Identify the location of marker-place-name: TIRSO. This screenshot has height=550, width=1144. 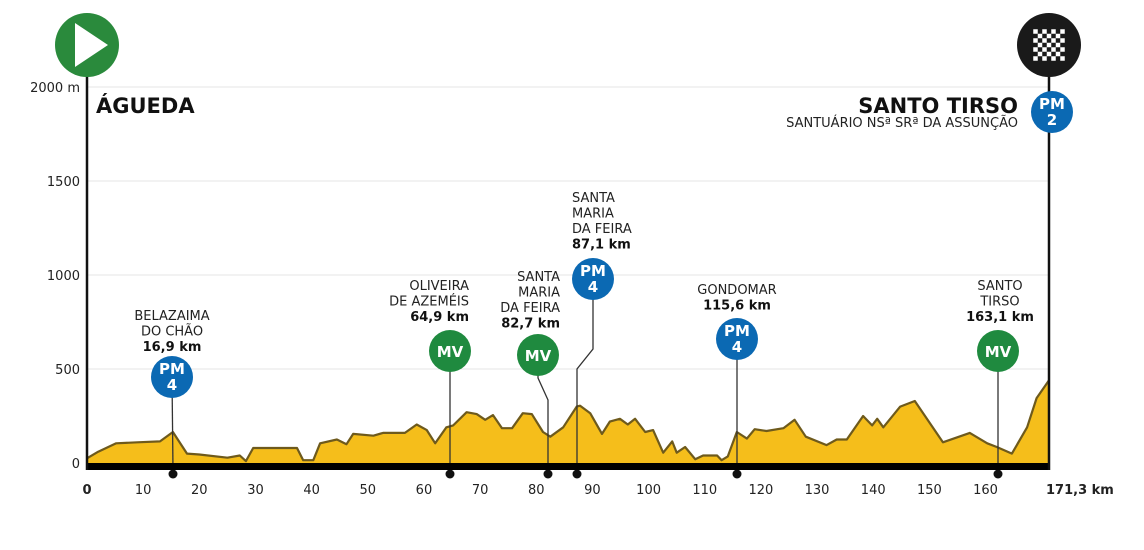
(999, 302).